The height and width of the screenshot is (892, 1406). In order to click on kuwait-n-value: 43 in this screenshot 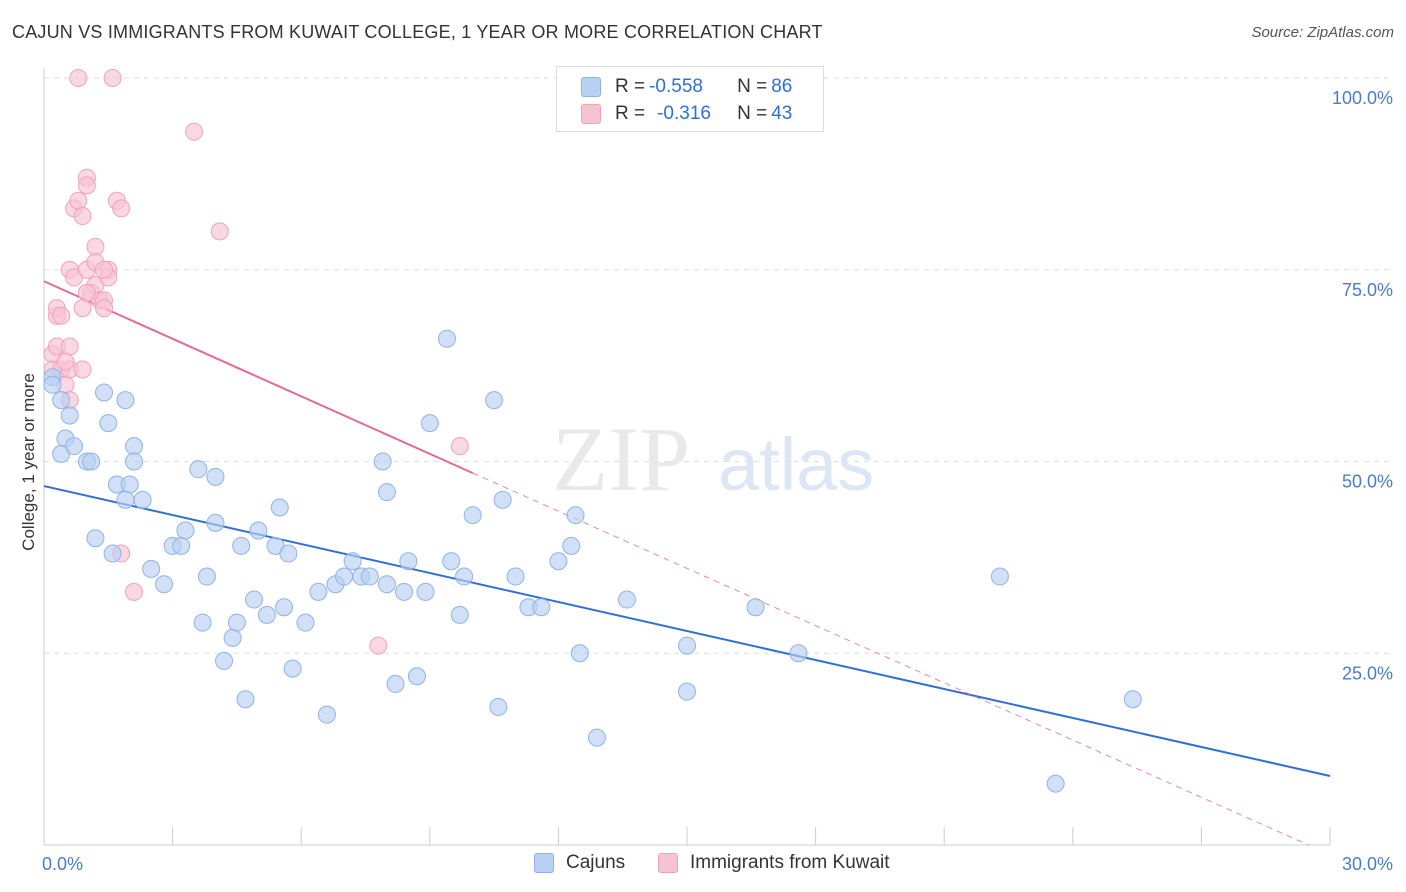, I will do `click(782, 113)`.